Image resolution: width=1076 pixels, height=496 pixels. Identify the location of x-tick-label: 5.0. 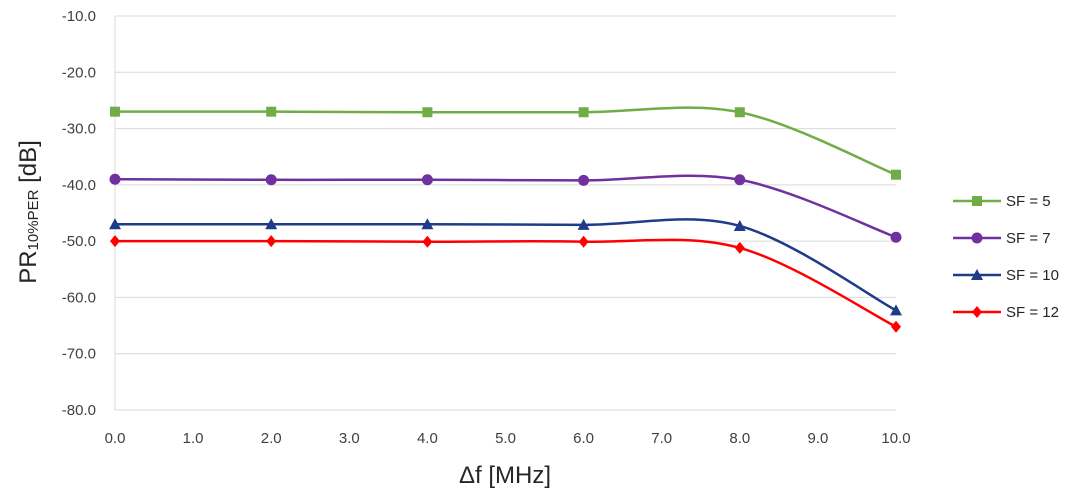
(505, 438).